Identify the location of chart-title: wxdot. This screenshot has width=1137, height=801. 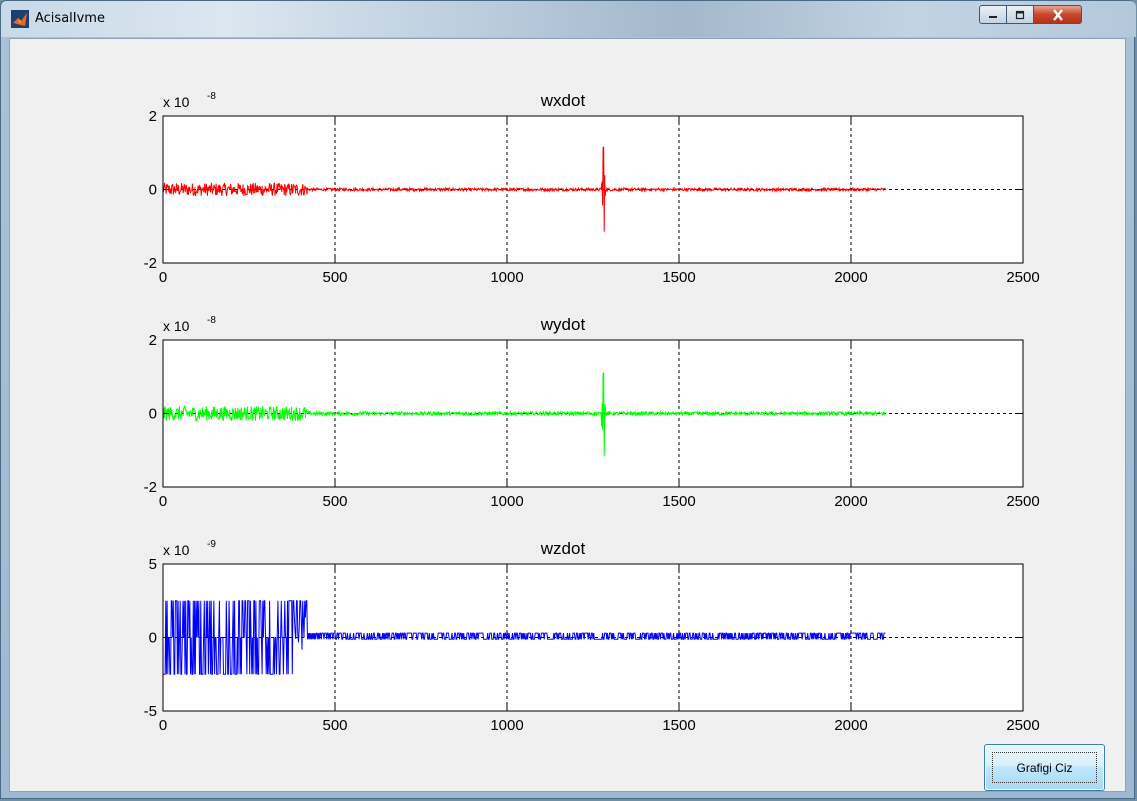
(563, 100).